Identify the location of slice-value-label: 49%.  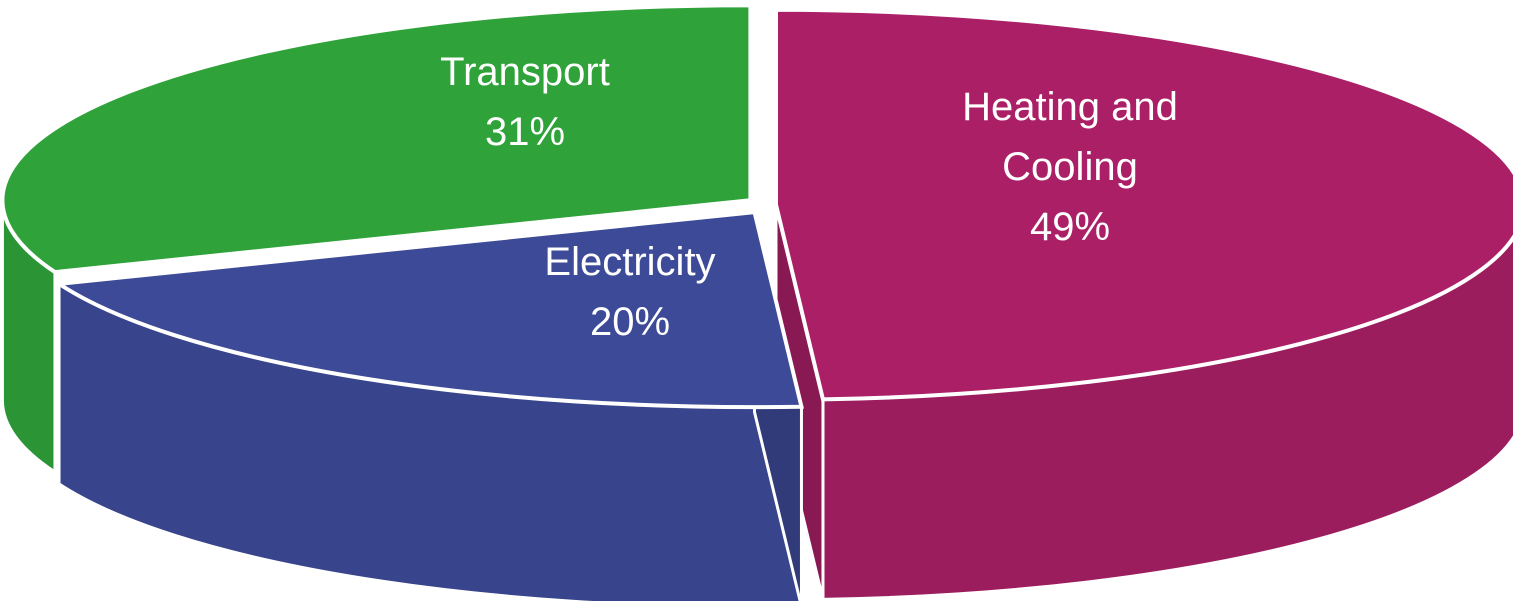
(1070, 227).